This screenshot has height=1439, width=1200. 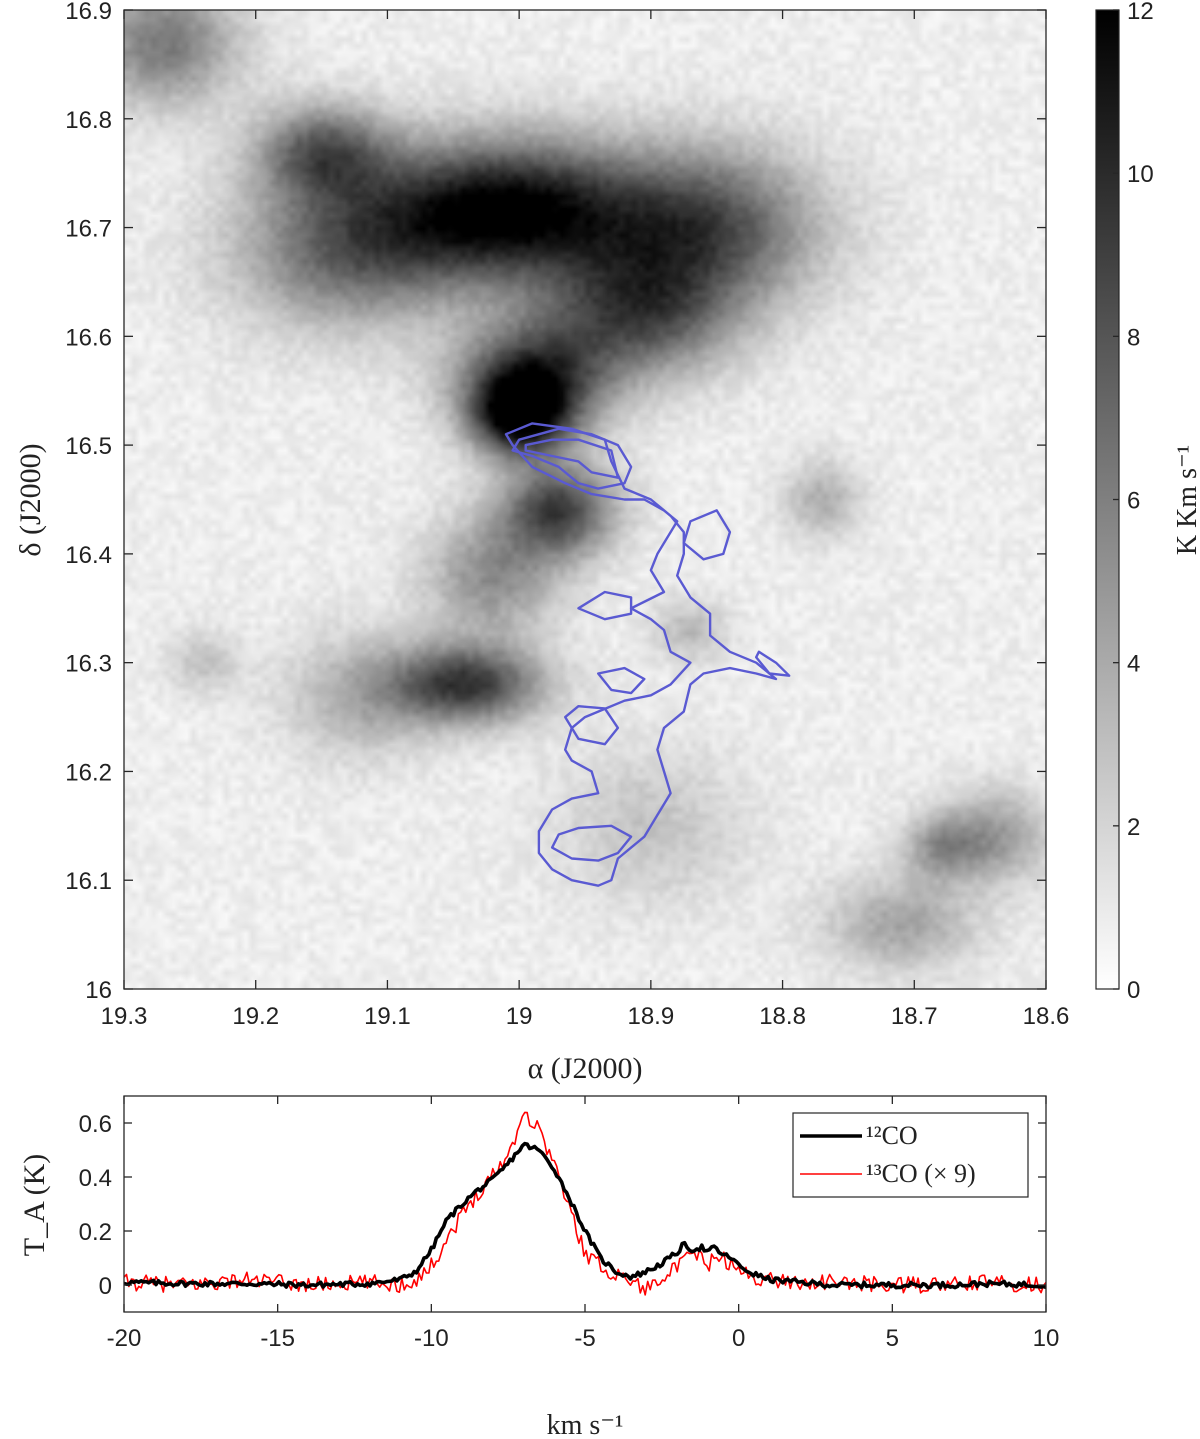 I want to click on map-x-tick-label: 19.1, so click(x=387, y=1016).